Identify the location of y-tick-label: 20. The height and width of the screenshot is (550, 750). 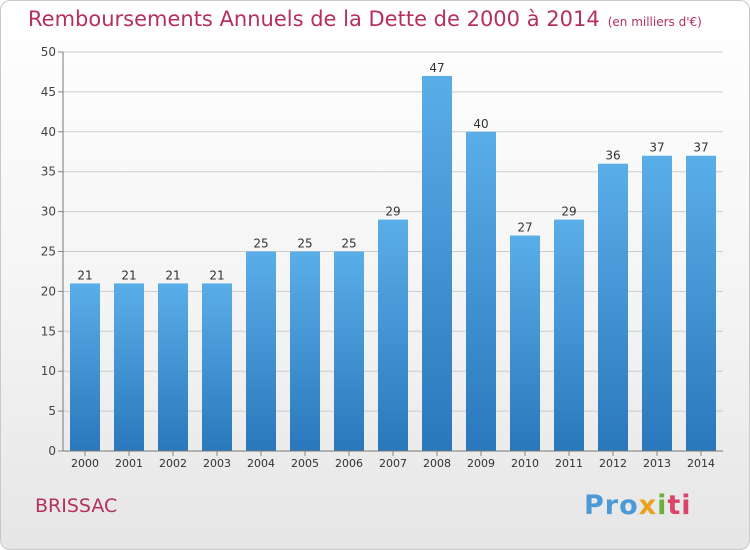
(48, 291).